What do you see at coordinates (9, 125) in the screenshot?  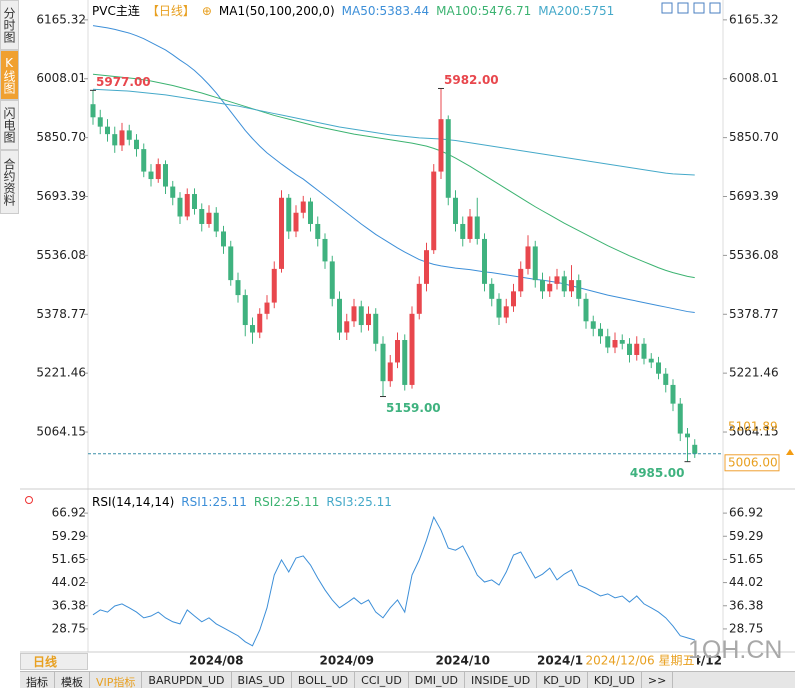 I see `sidebar-tab: 闪电图` at bounding box center [9, 125].